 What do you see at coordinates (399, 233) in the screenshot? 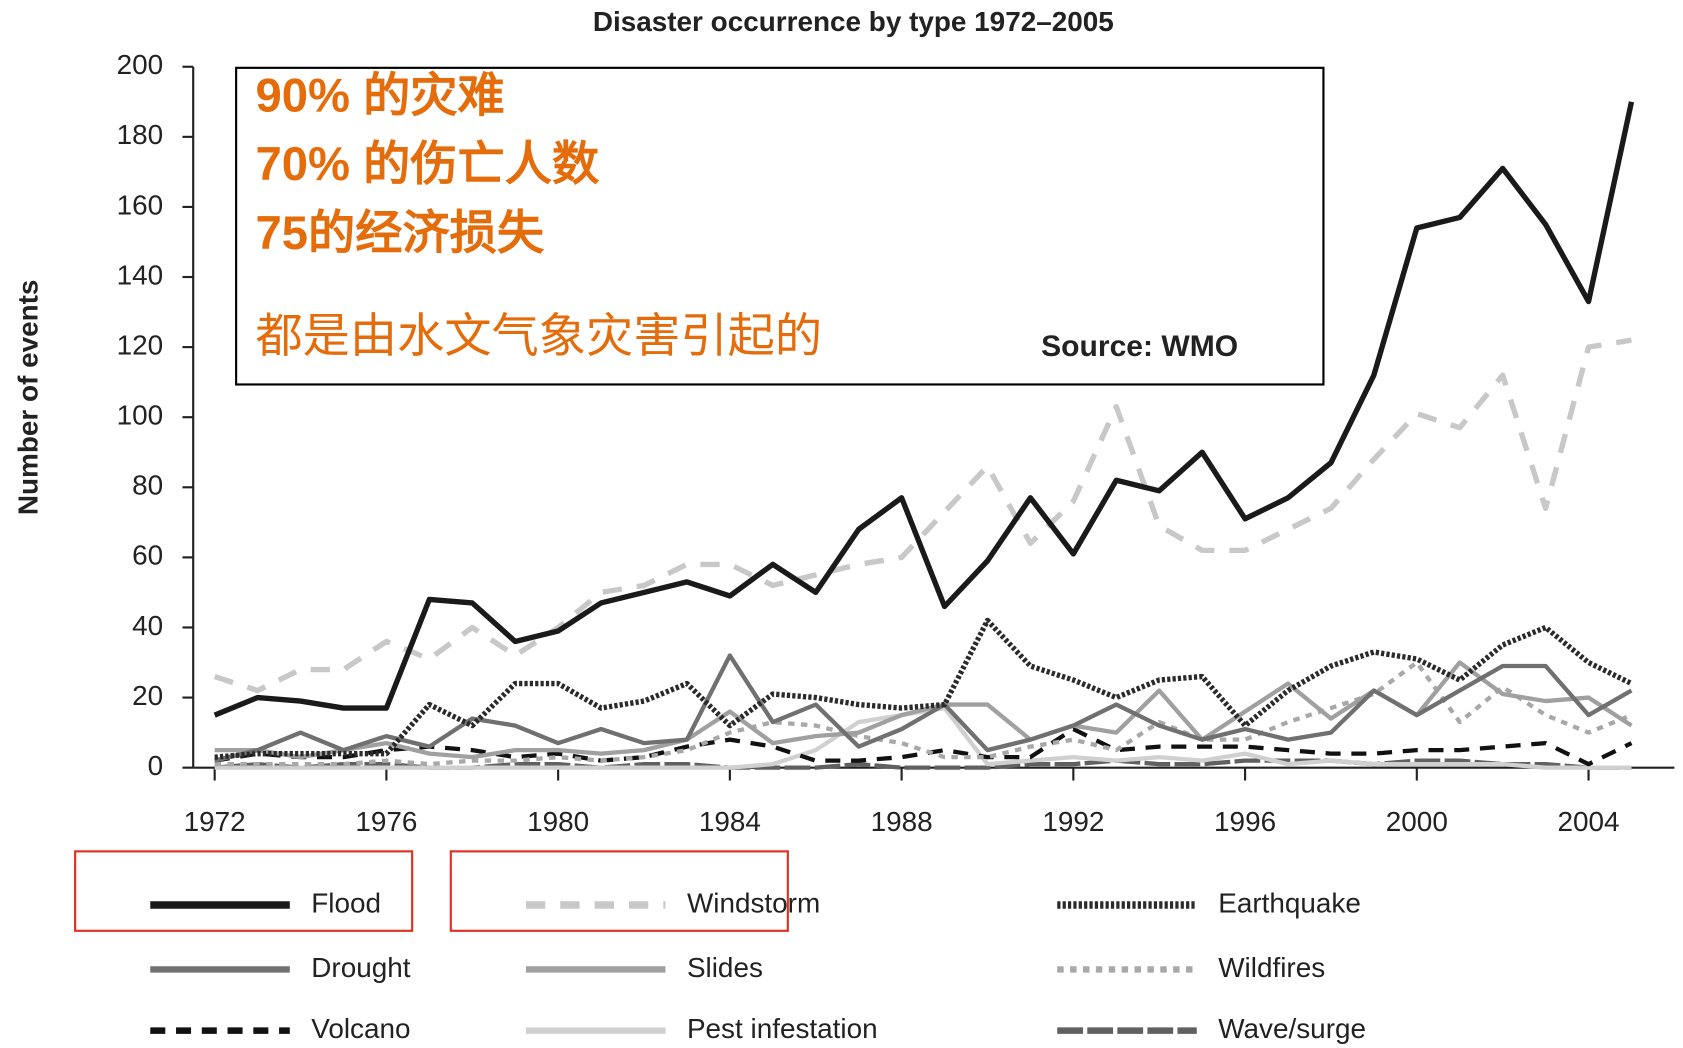
I see `annotation: 75的经济损失` at bounding box center [399, 233].